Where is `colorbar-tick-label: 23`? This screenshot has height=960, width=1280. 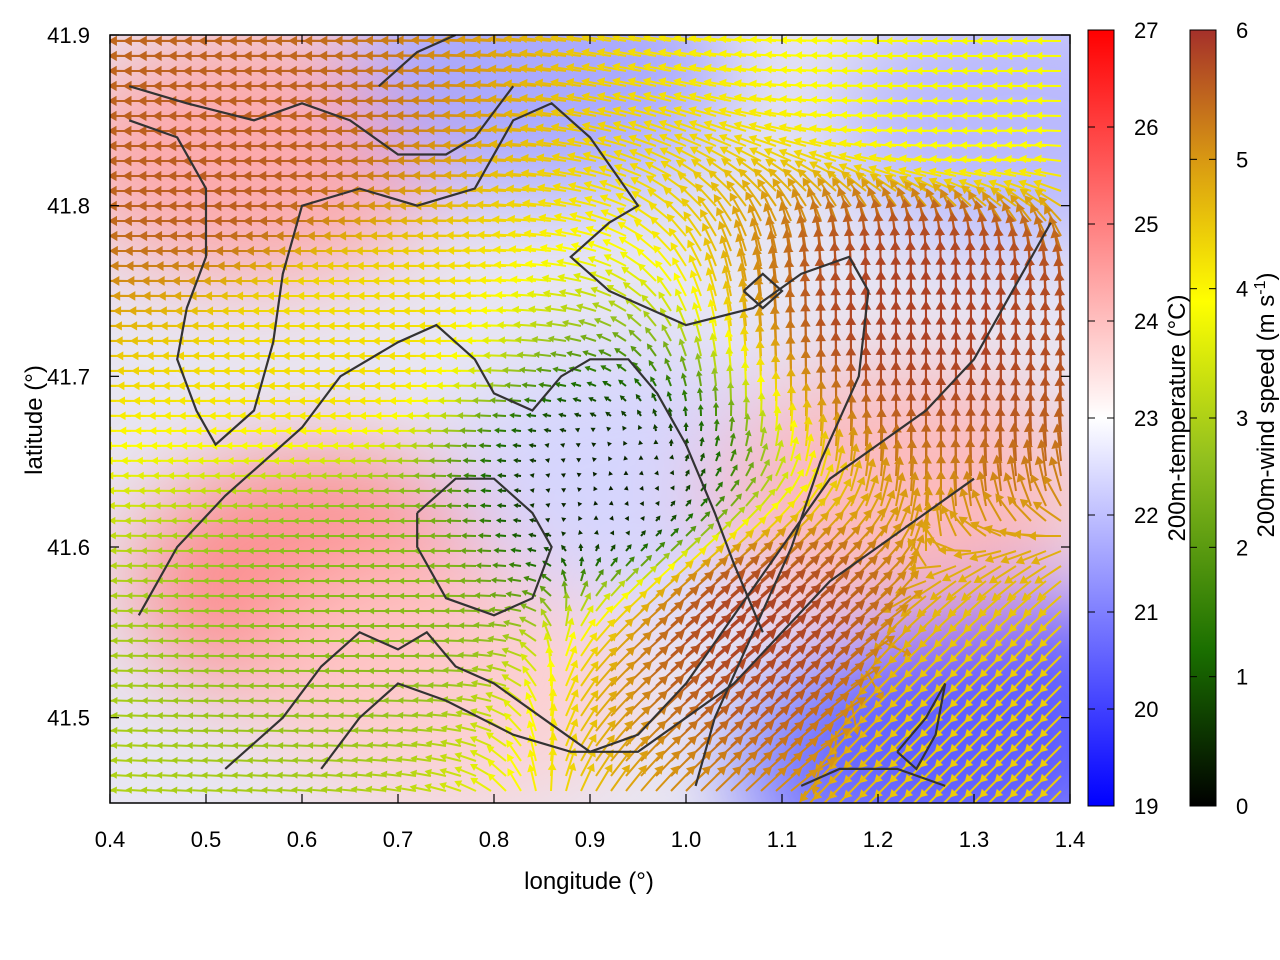
colorbar-tick-label: 23 is located at coordinates (1146, 418).